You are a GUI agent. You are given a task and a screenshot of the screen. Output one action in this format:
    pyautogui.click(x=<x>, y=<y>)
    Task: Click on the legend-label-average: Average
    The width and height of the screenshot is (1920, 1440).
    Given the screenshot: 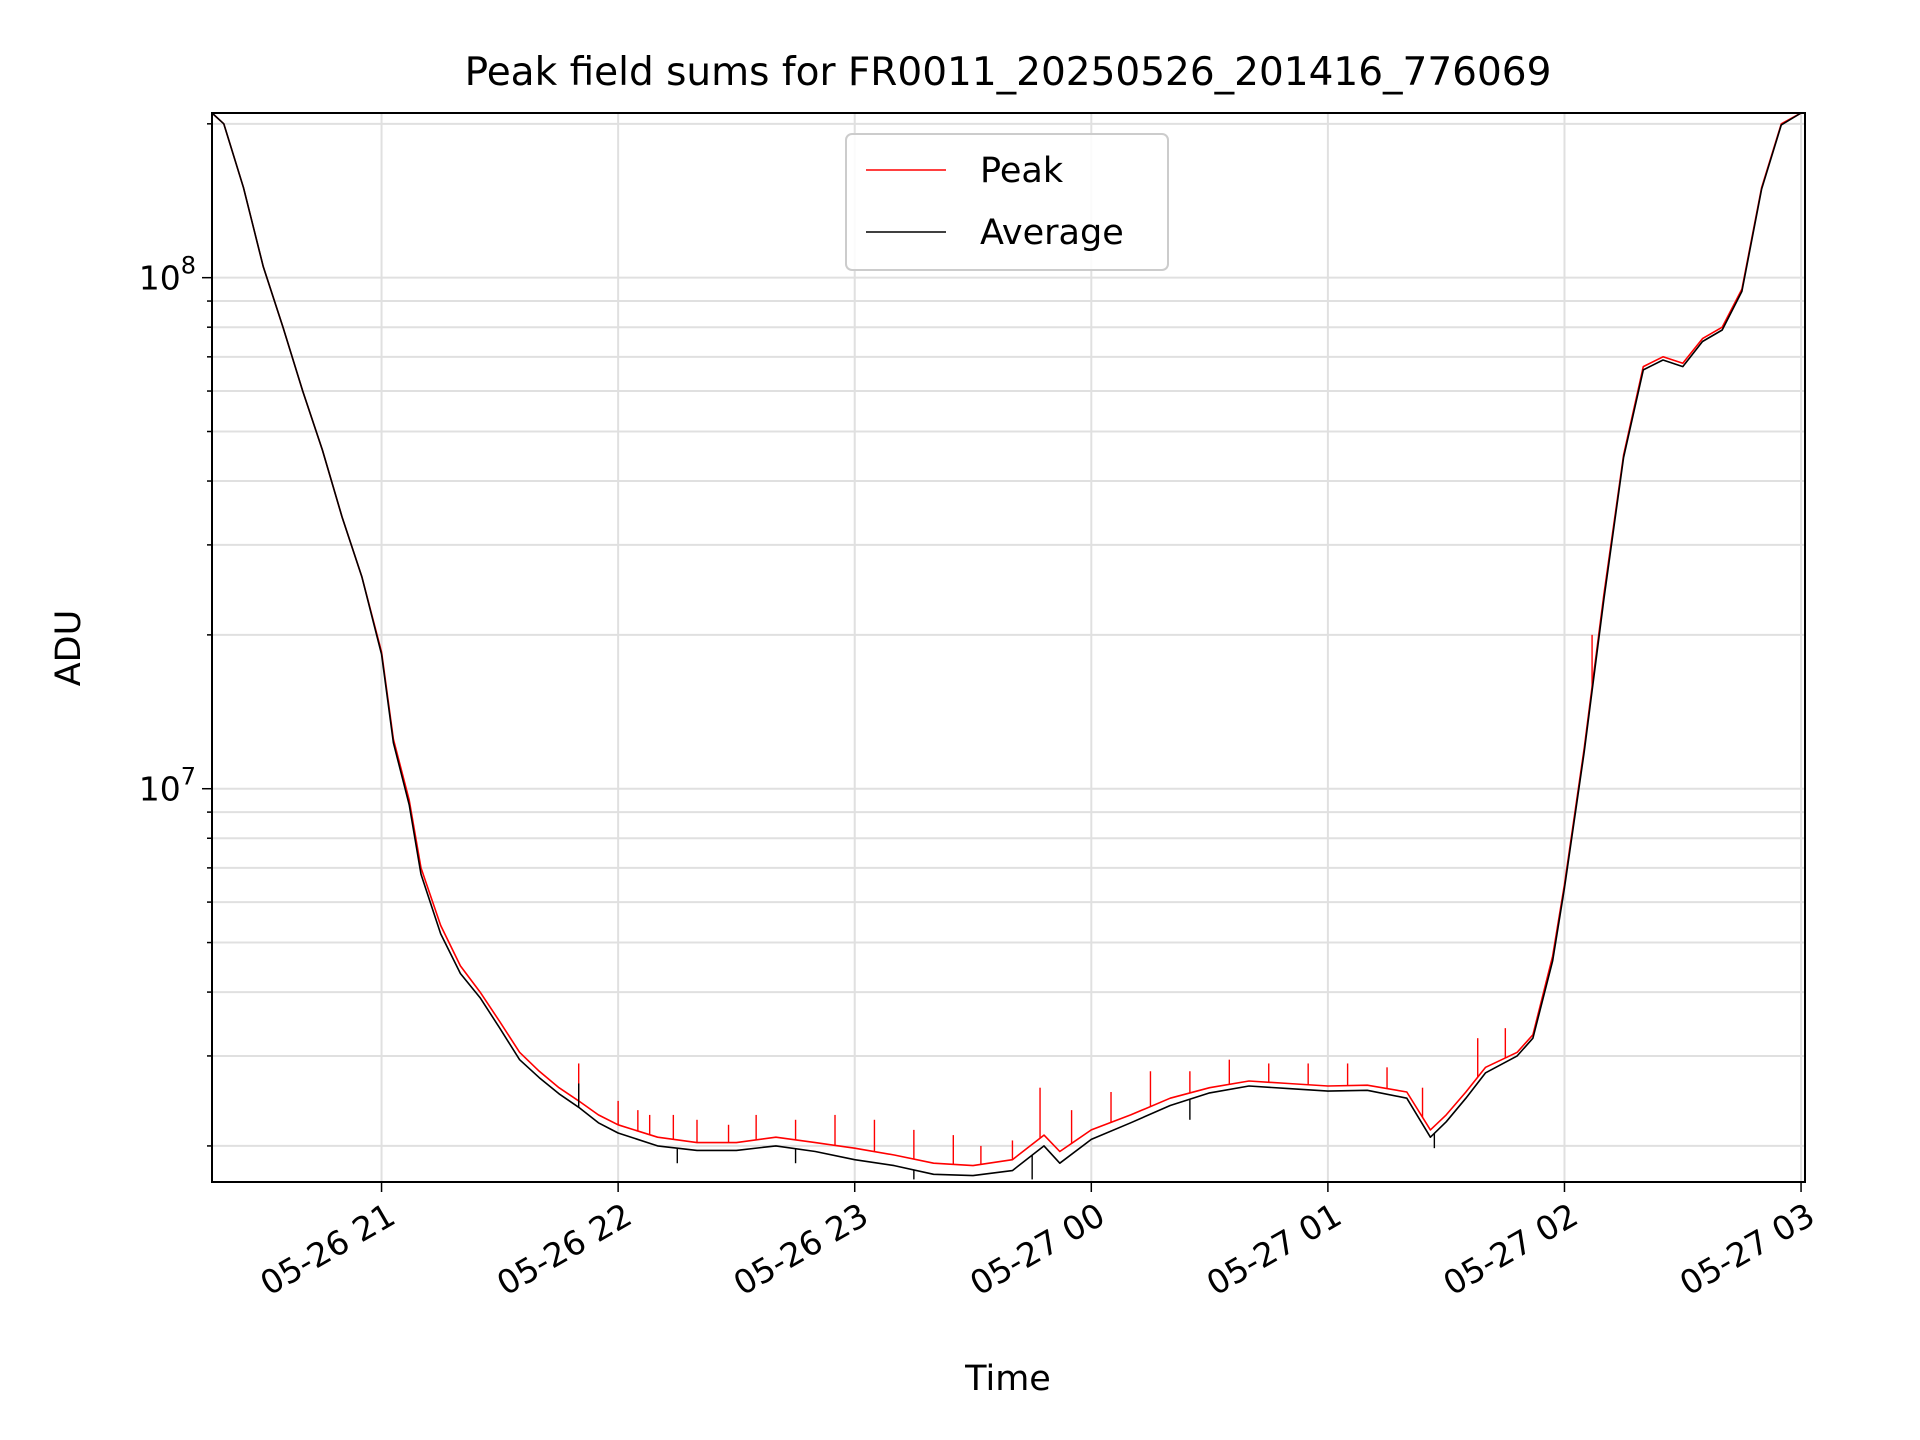 What is the action you would take?
    pyautogui.click(x=1052, y=233)
    